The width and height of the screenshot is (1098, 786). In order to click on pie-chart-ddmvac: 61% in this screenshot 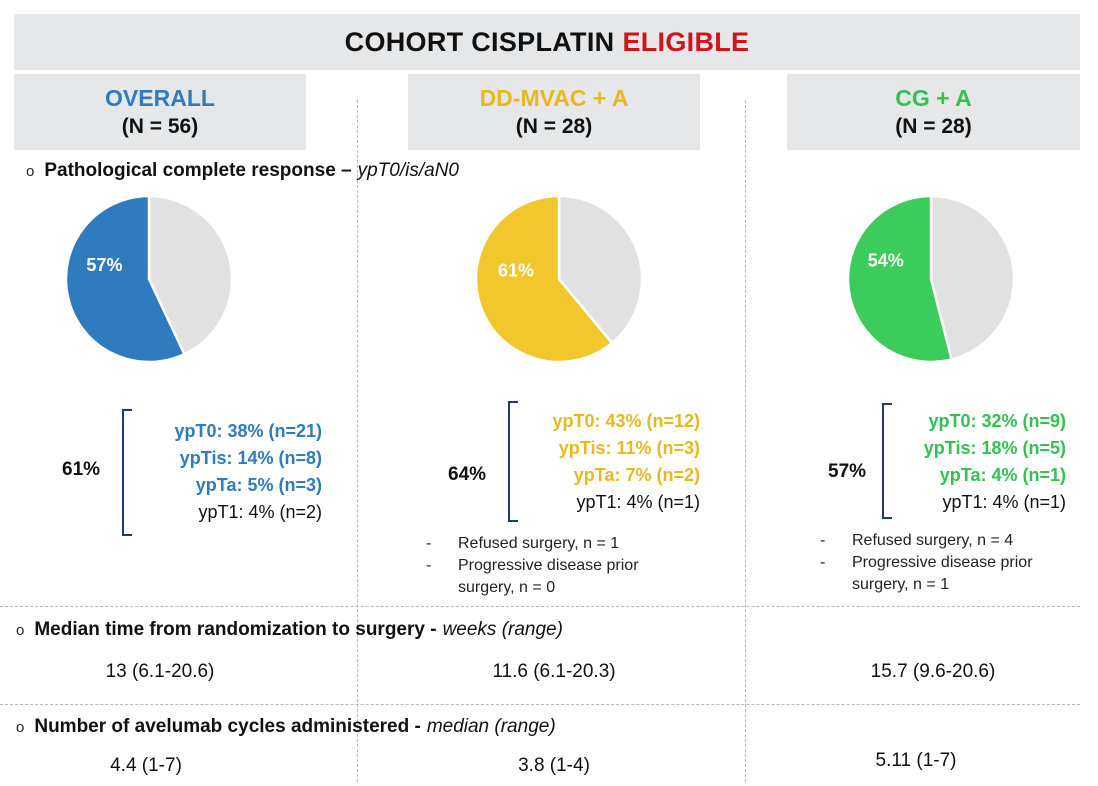, I will do `click(559, 279)`.